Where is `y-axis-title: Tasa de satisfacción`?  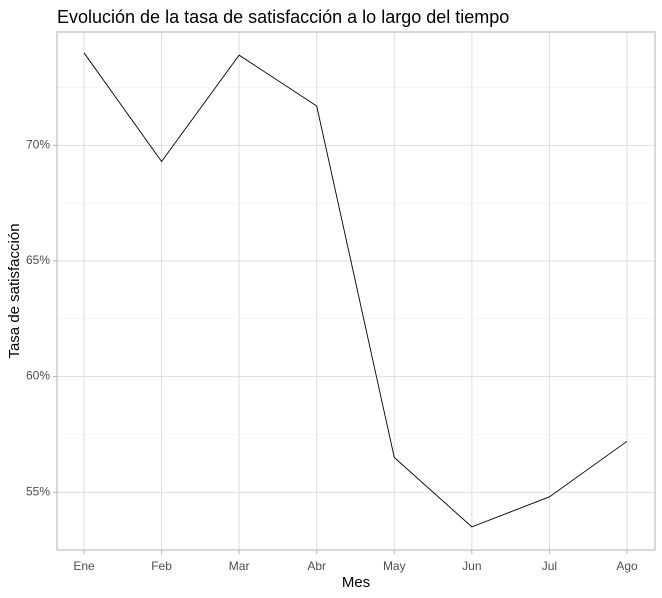
y-axis-title: Tasa de satisfacción is located at coordinates (14, 290).